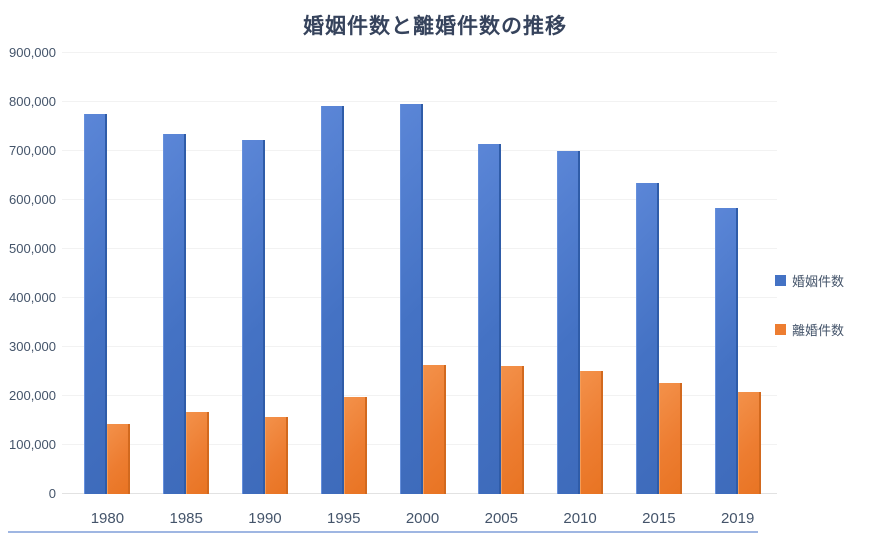  I want to click on y-tick-label: 200,000, so click(32, 395).